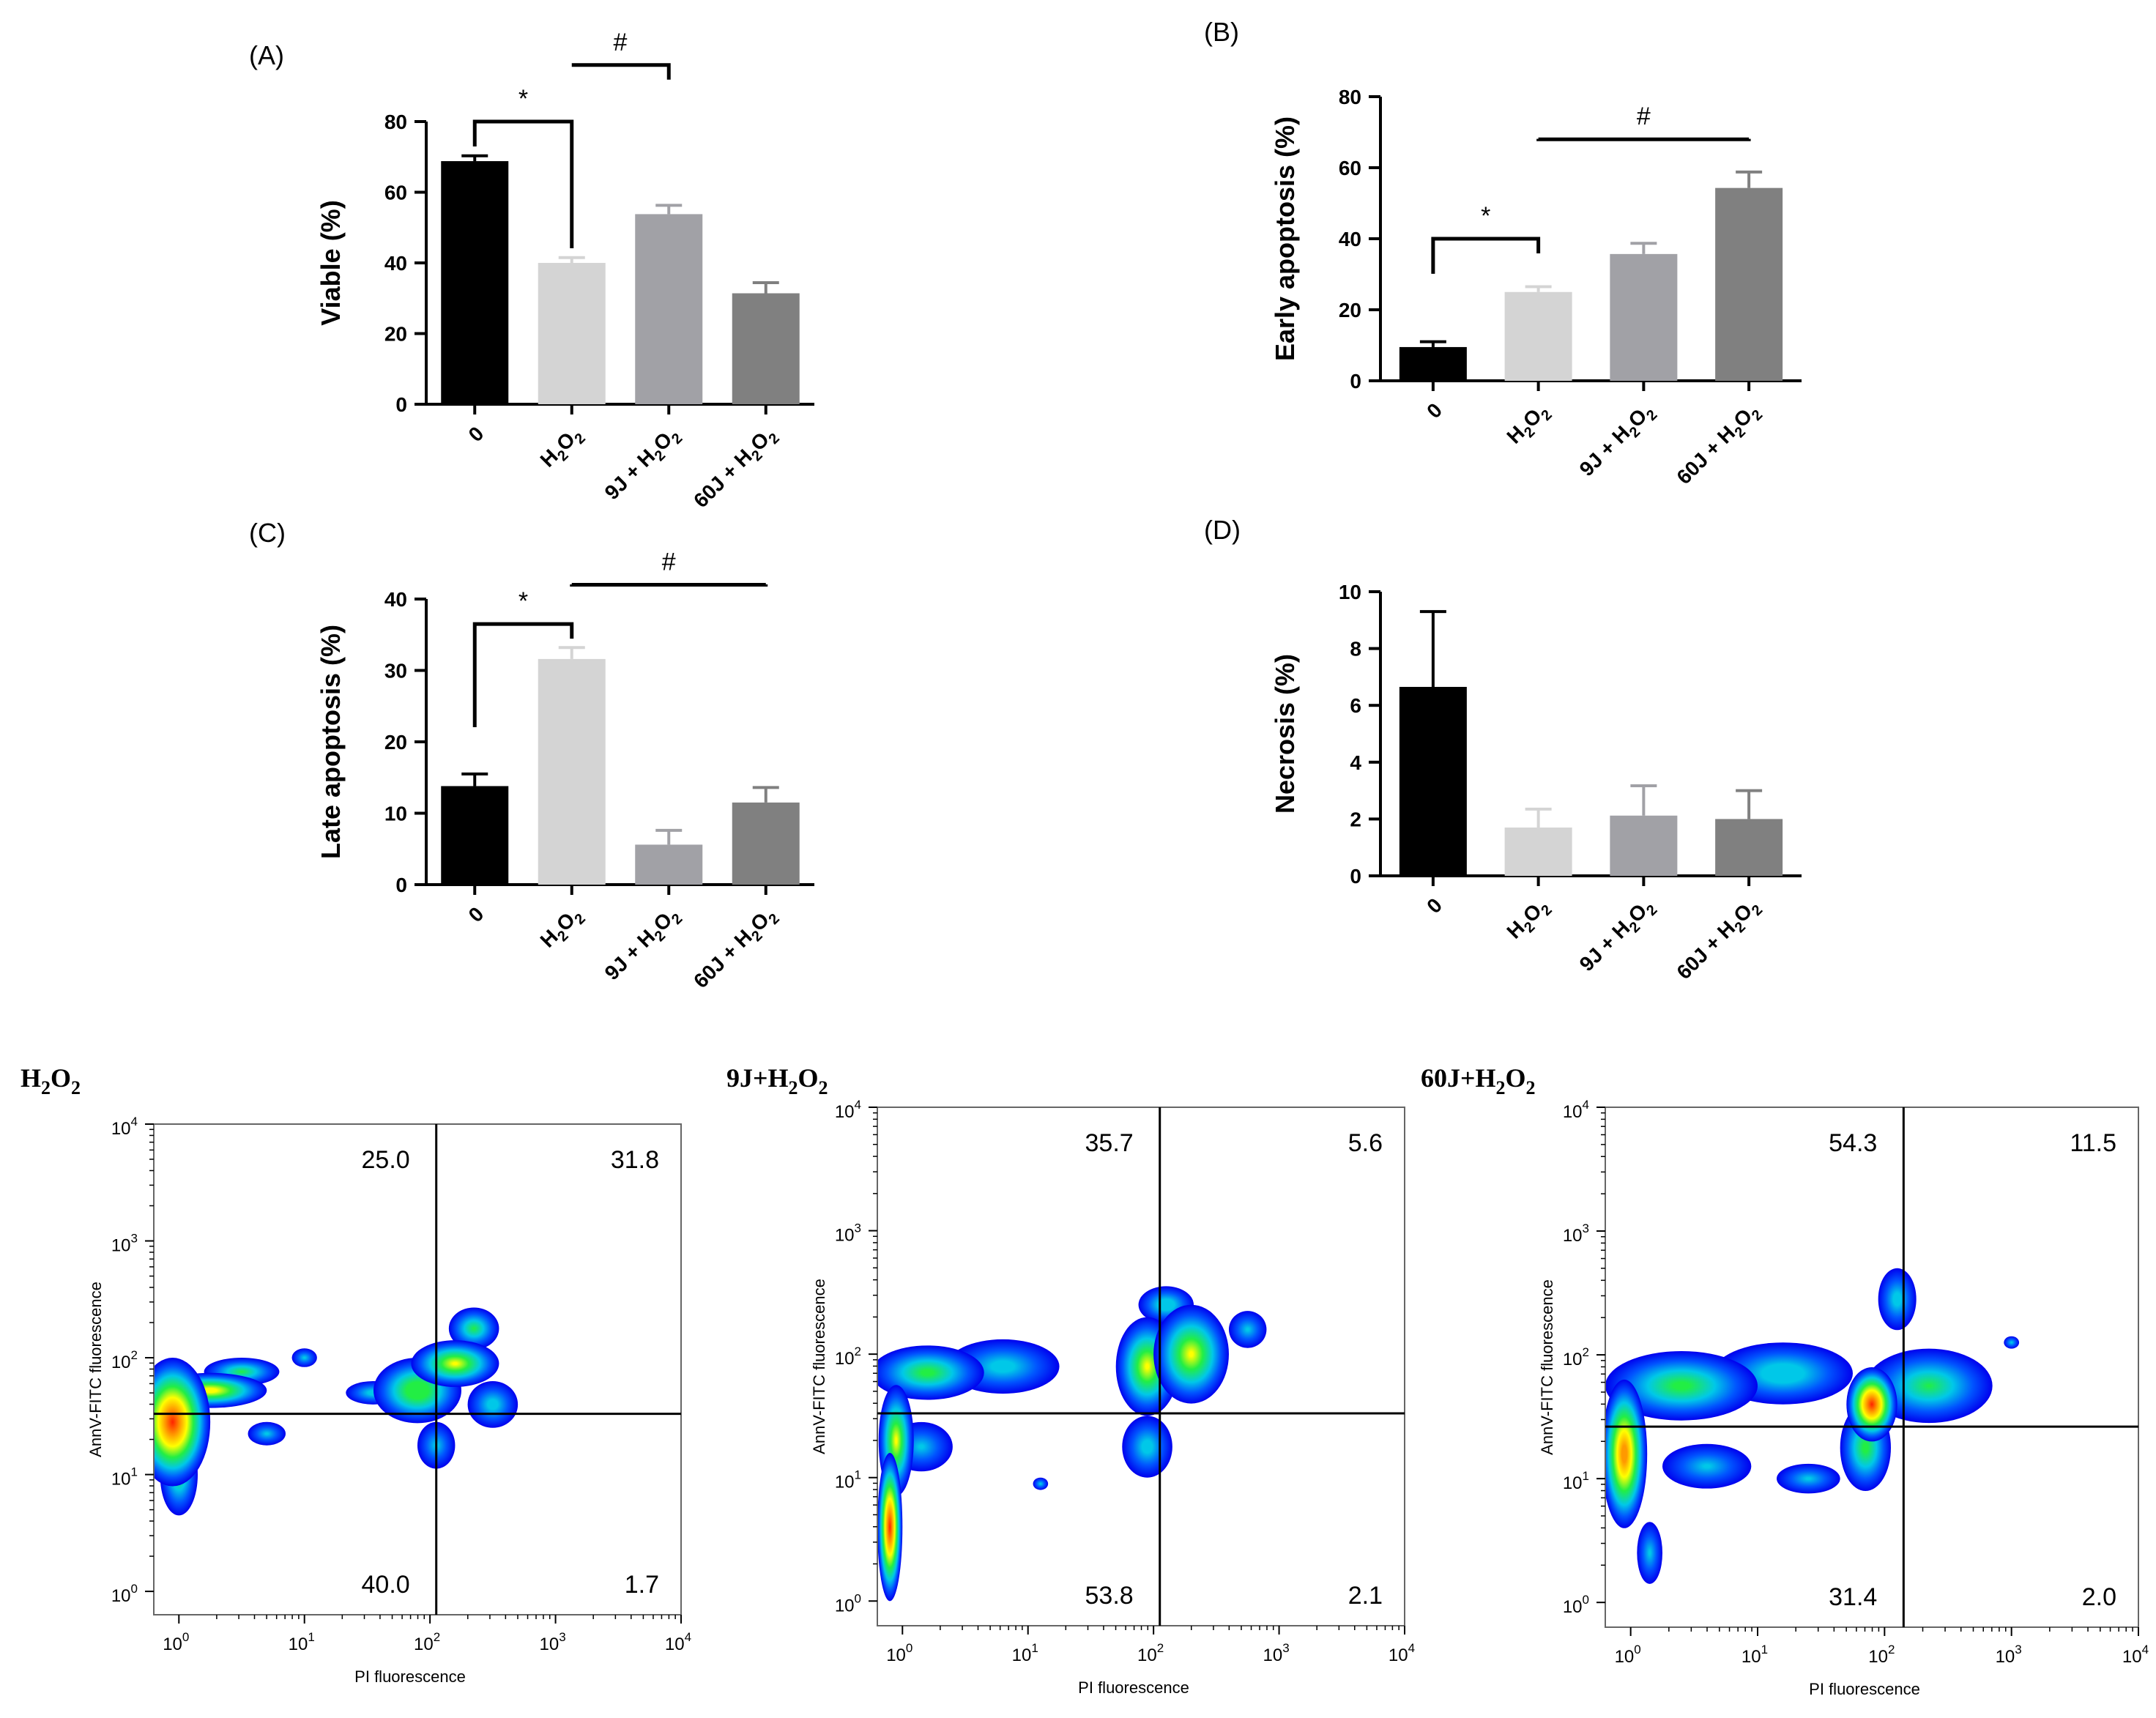 The image size is (2156, 1718). What do you see at coordinates (1221, 32) in the screenshot?
I see `panel-label: (B)` at bounding box center [1221, 32].